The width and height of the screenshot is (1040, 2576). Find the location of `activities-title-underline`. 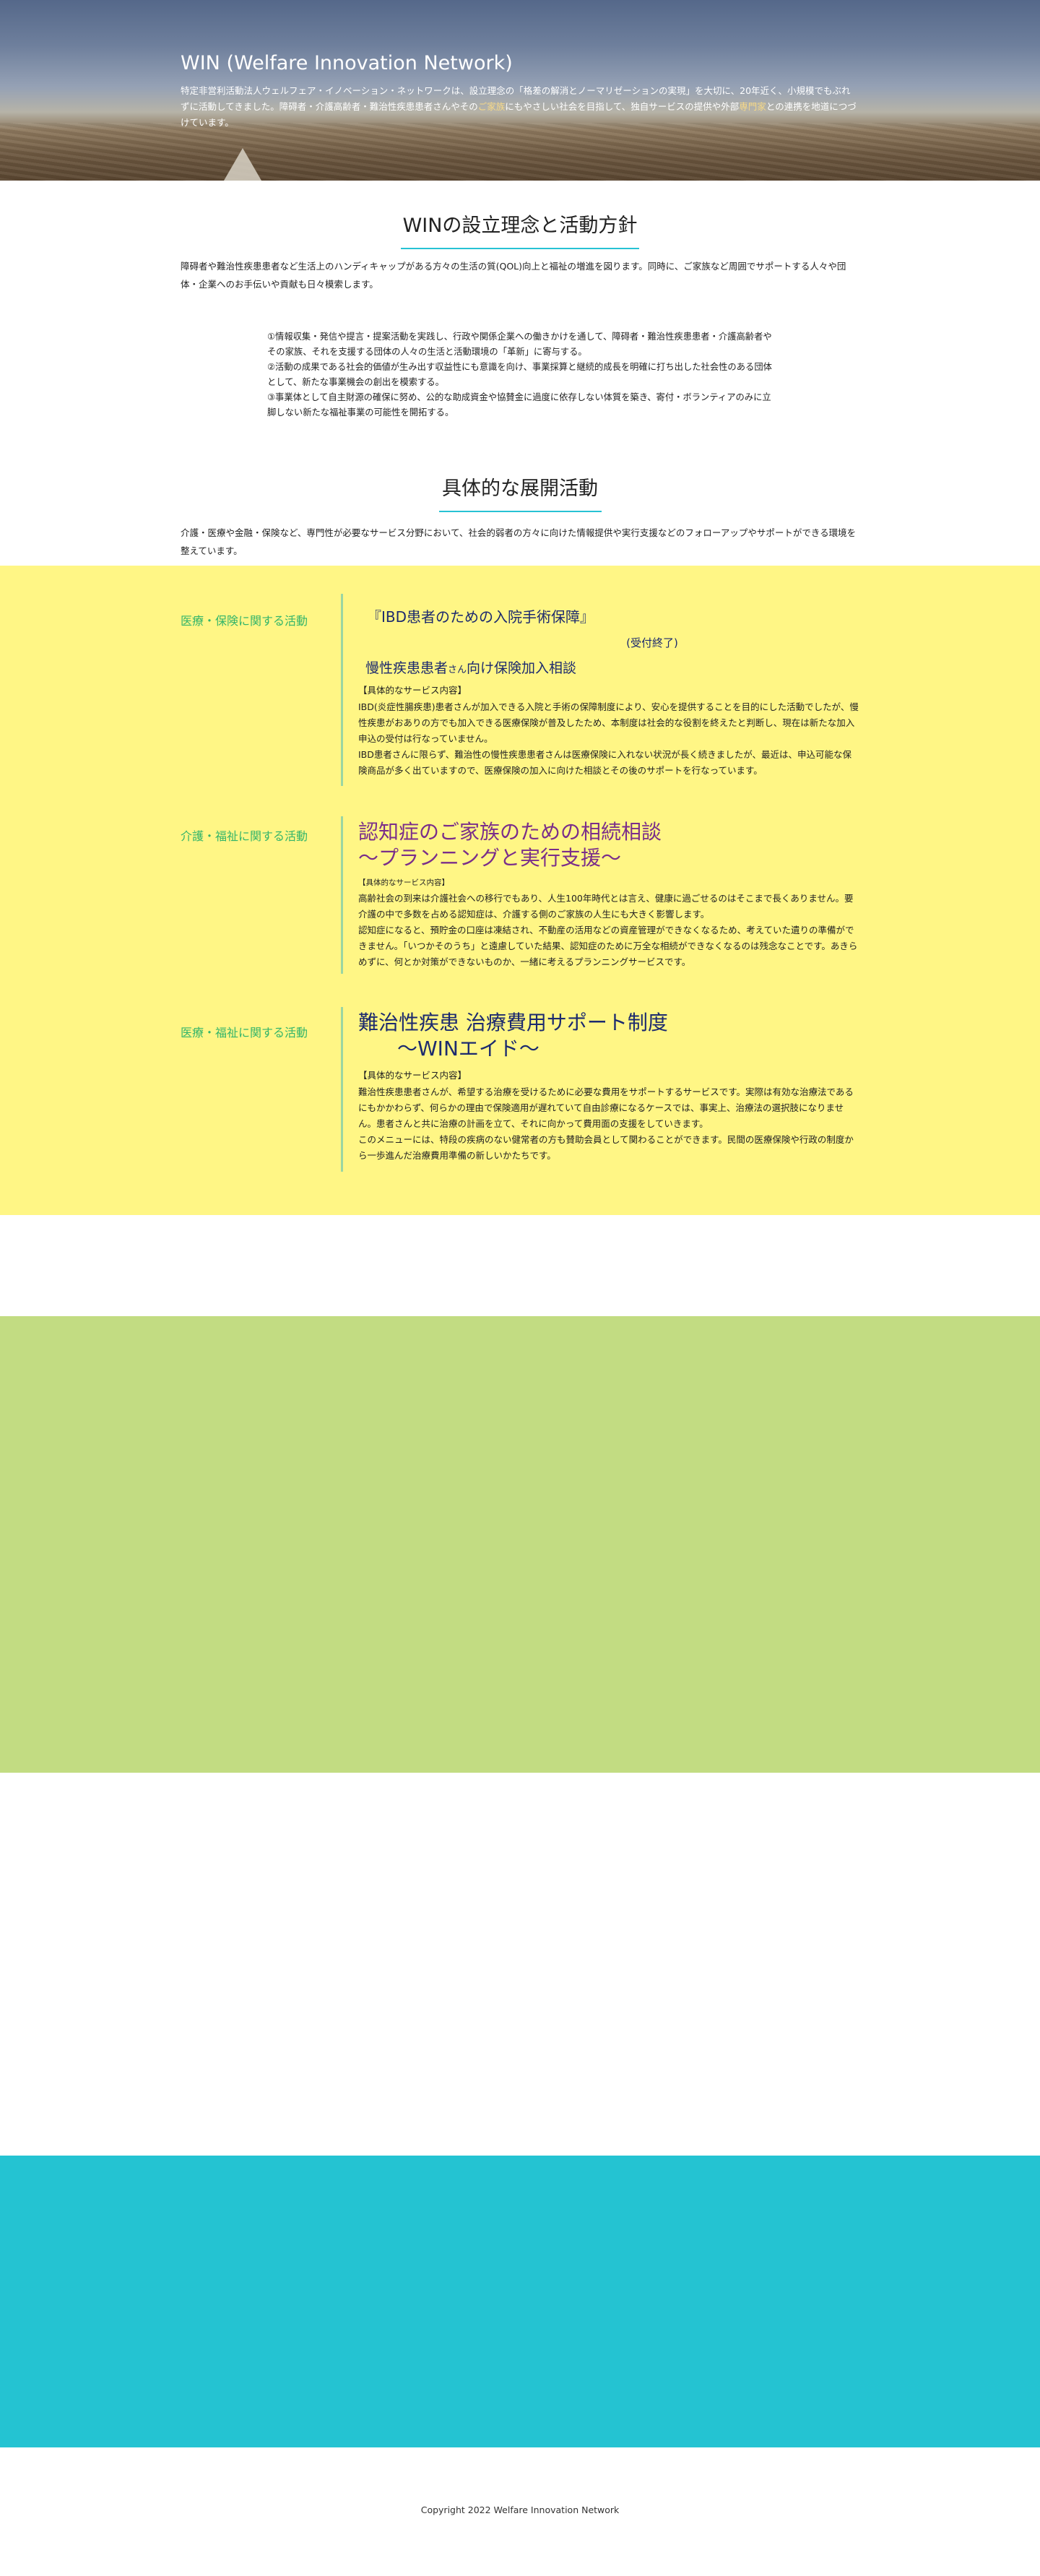

activities-title-underline is located at coordinates (520, 511).